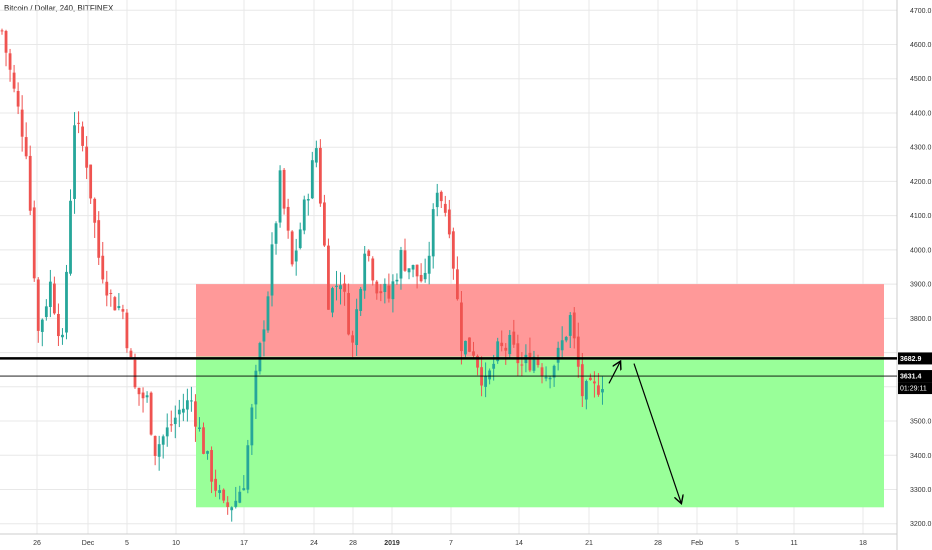 This screenshot has width=932, height=550. What do you see at coordinates (540, 320) in the screenshot?
I see `resistance-zone` at bounding box center [540, 320].